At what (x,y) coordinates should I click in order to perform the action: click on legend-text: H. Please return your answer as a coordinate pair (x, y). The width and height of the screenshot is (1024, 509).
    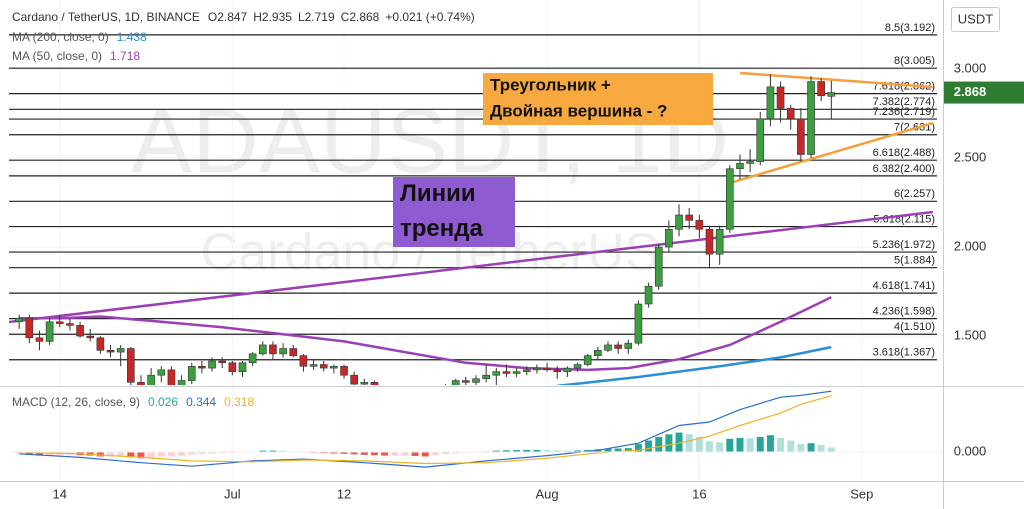
    Looking at the image, I should click on (257, 17).